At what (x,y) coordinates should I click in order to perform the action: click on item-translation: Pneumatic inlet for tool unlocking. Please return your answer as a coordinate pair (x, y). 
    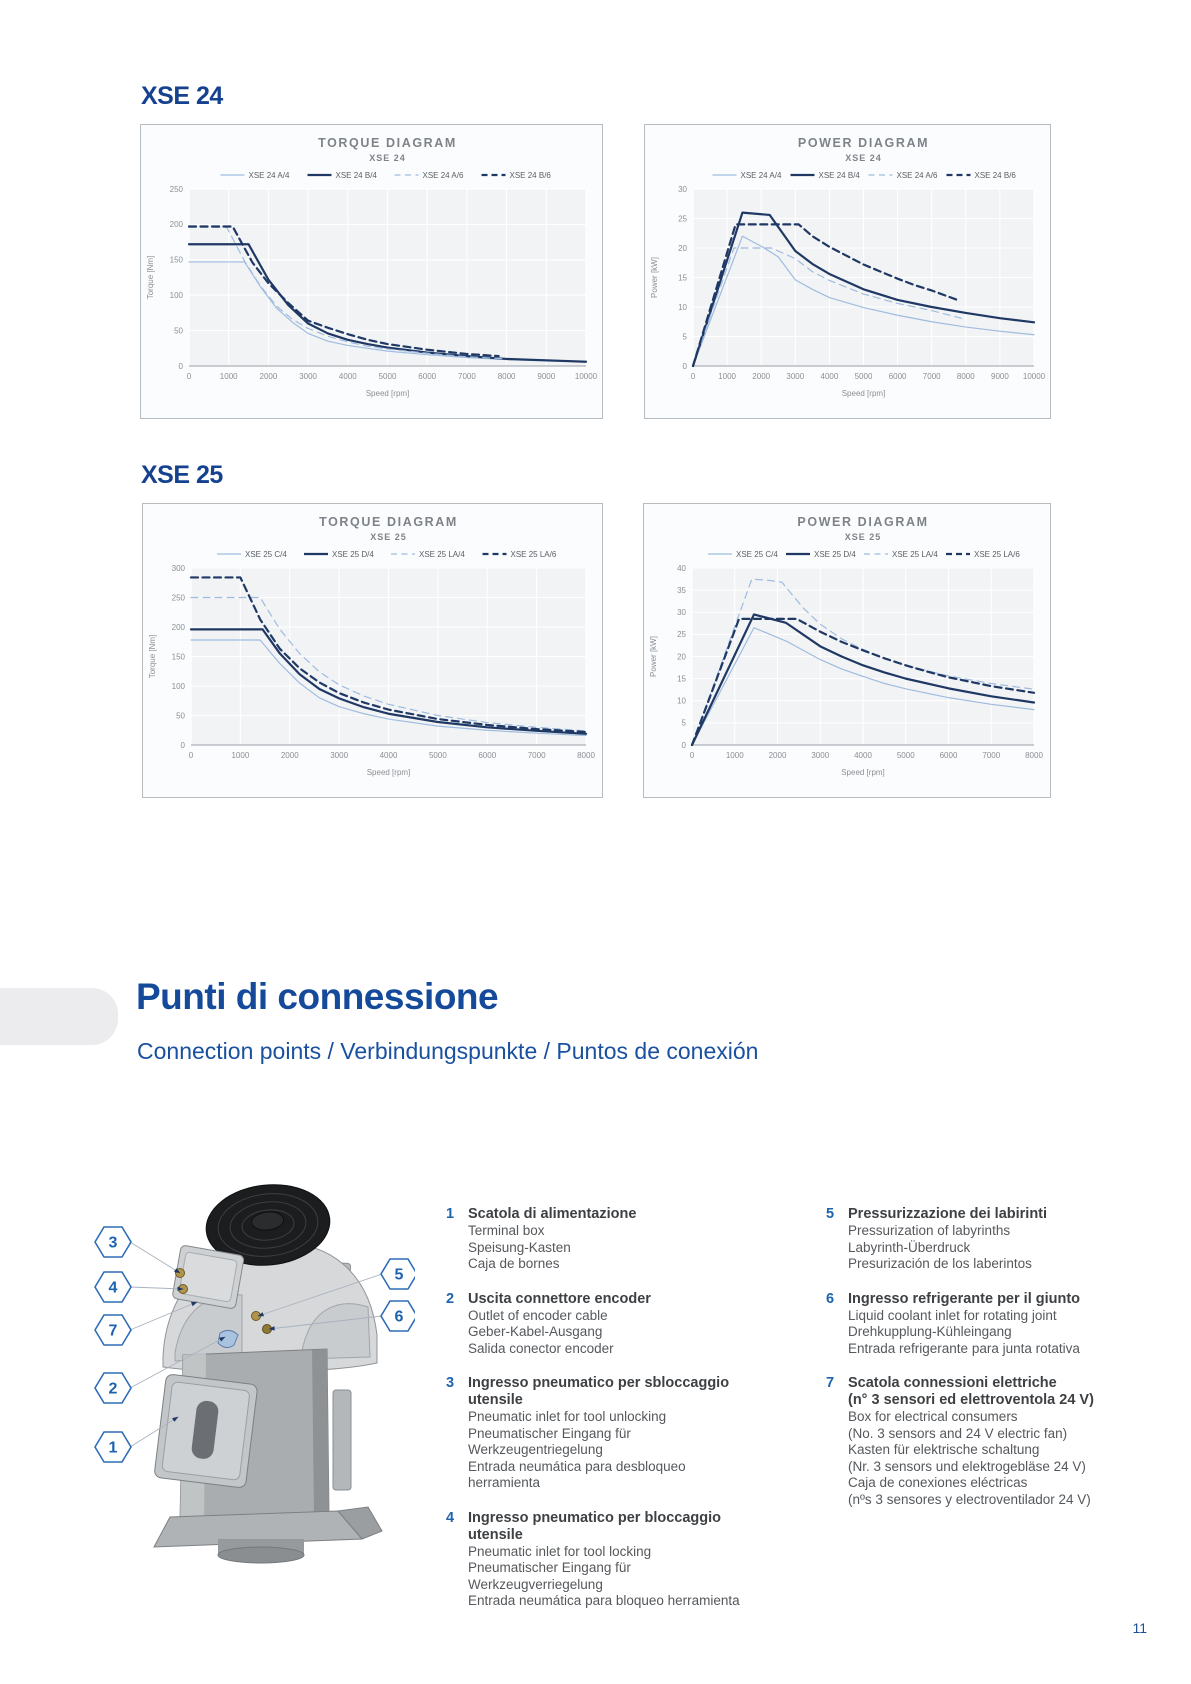
    Looking at the image, I should click on (567, 1417).